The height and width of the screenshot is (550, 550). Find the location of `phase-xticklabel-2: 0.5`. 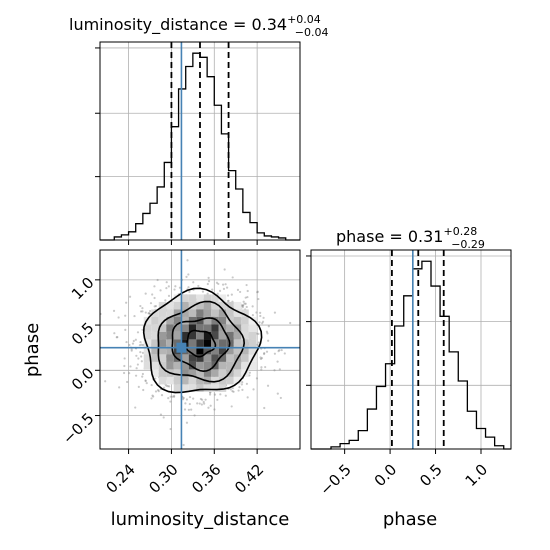

phase-xticklabel-2: 0.5 is located at coordinates (431, 476).